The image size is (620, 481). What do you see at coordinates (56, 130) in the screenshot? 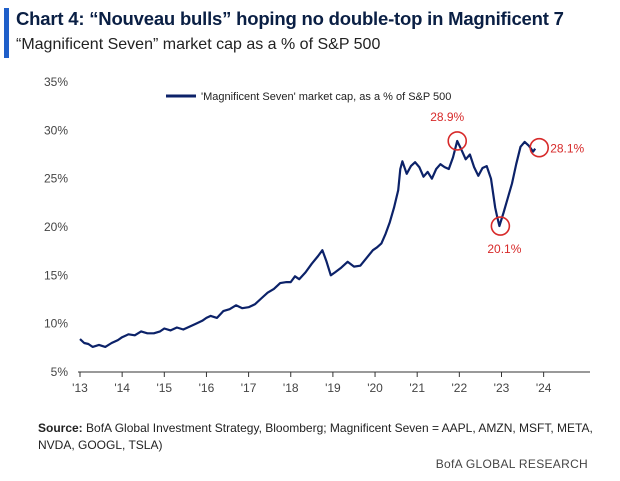
I see `y-tick-label: 30%` at bounding box center [56, 130].